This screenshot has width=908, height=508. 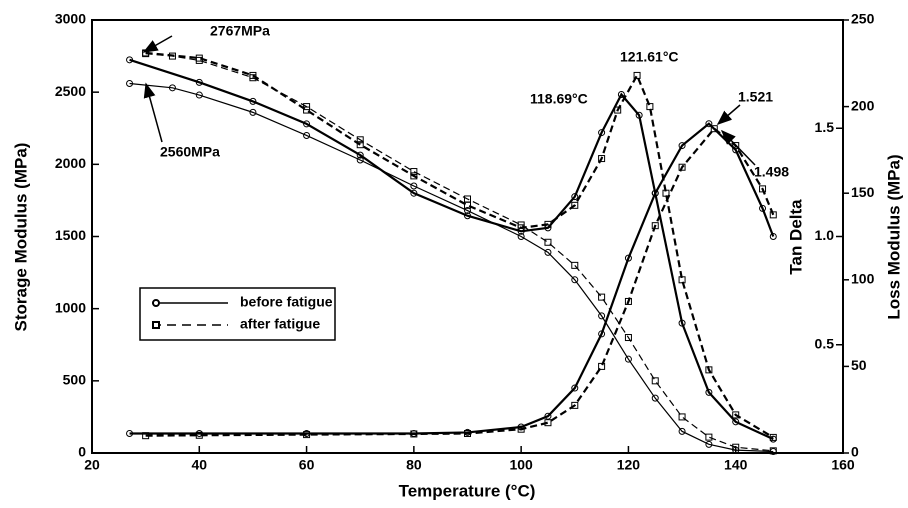 What do you see at coordinates (859, 365) in the screenshot?
I see `y2-tick-label: 50` at bounding box center [859, 365].